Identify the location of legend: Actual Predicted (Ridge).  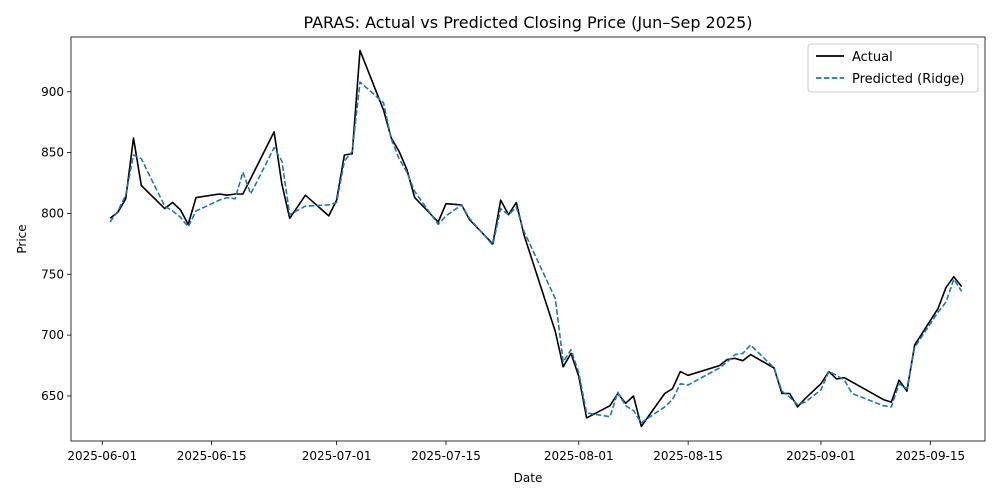
(893, 68).